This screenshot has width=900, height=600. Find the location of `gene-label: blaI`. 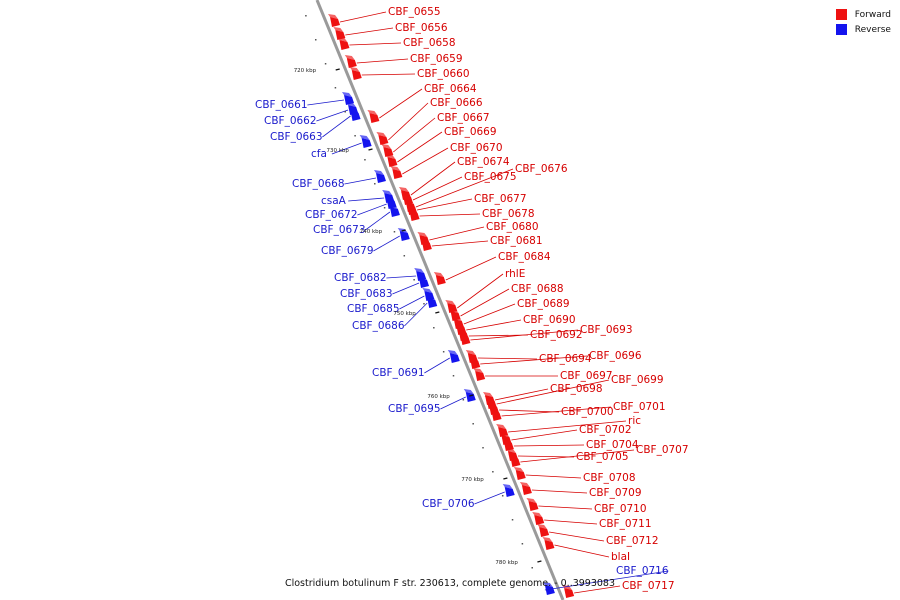

gene-label: blaI is located at coordinates (620, 557).